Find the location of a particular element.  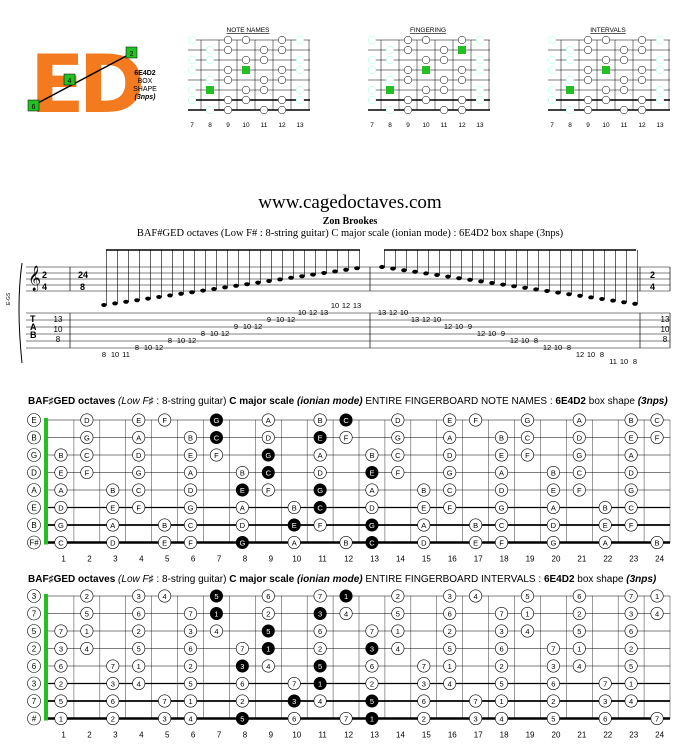

tab-desc-number: 9 is located at coordinates (470, 326).